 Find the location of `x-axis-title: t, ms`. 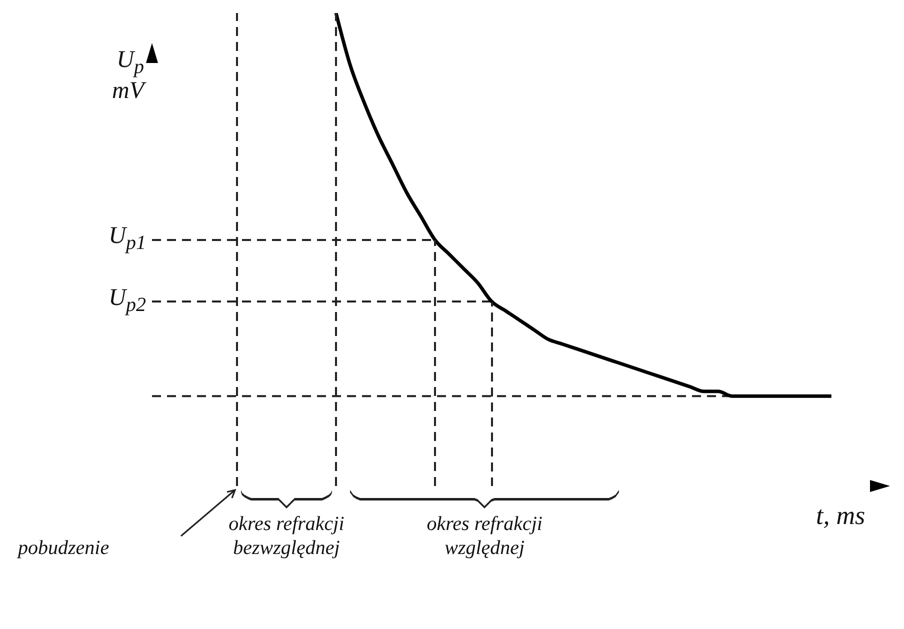

x-axis-title: t, ms is located at coordinates (841, 515).